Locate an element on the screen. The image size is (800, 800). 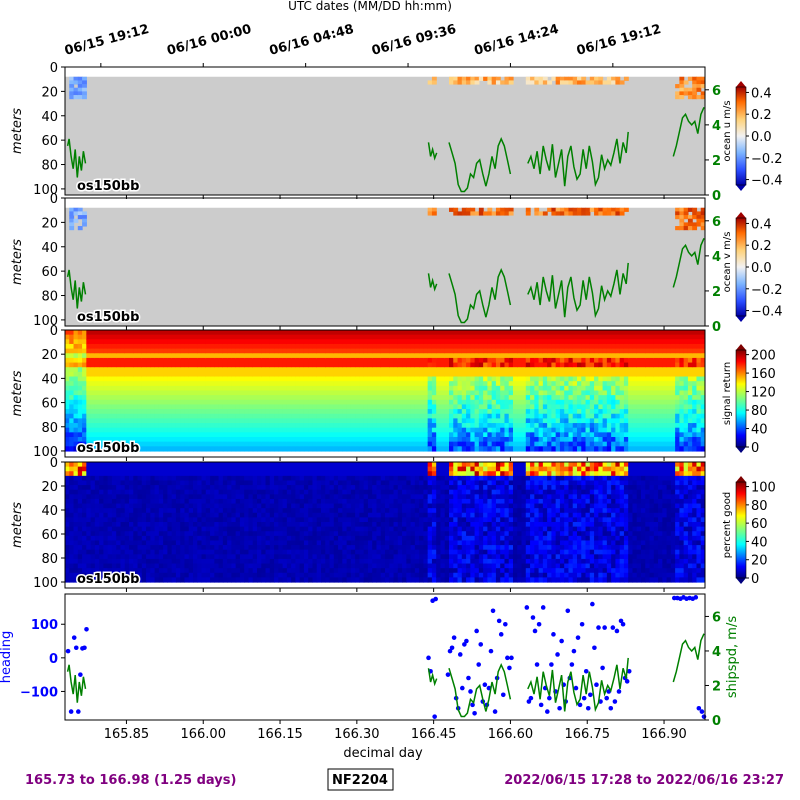
shipspeed-tick-label: 4 is located at coordinates (716, 126).